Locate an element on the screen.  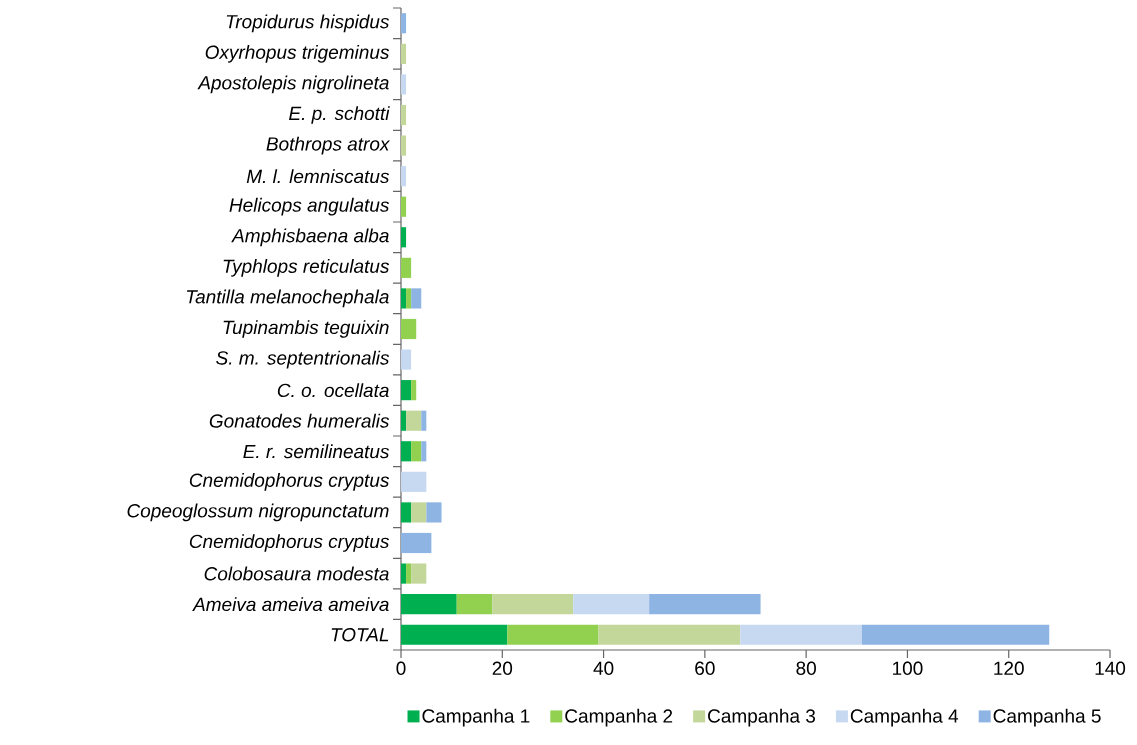
x-tick-label: 80 is located at coordinates (806, 668).